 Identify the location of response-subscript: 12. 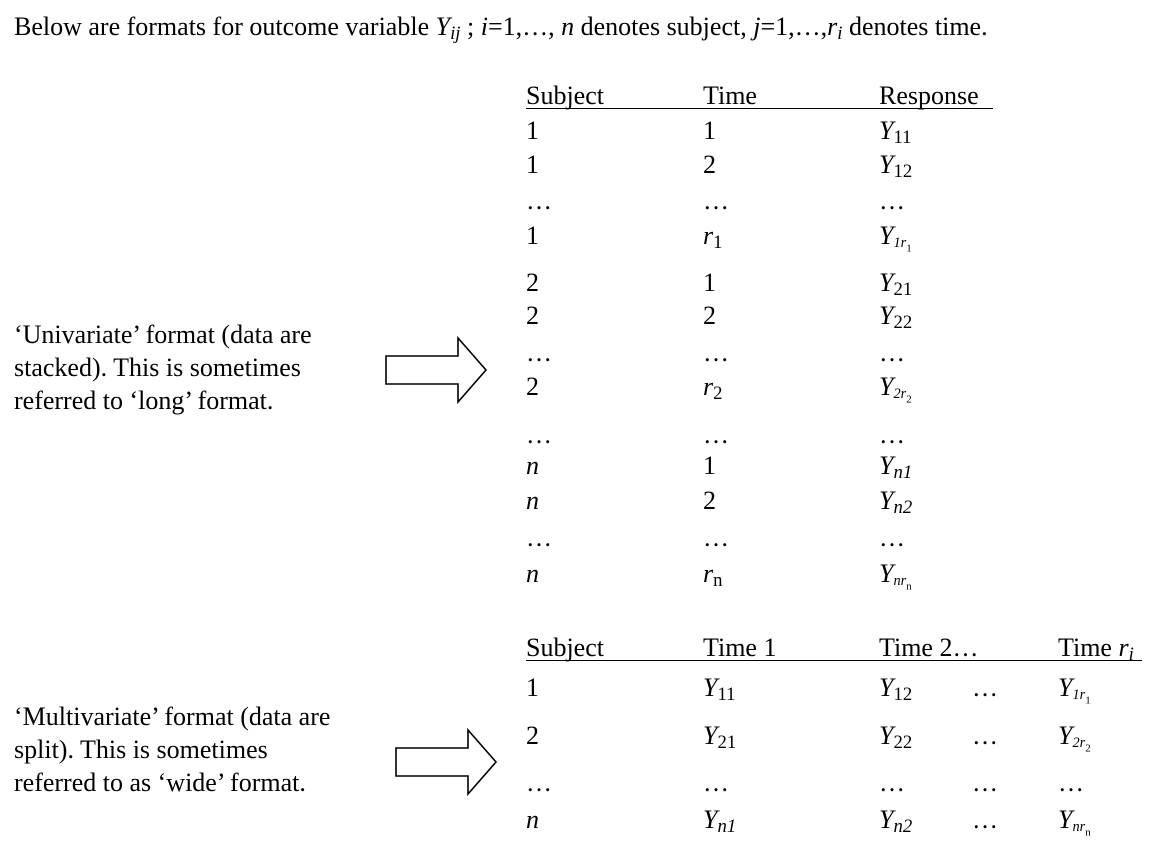
(903, 172).